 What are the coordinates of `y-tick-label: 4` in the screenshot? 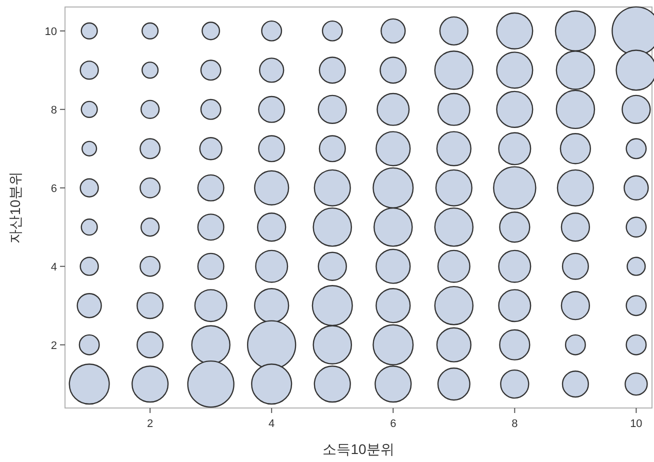 It's located at (53, 267).